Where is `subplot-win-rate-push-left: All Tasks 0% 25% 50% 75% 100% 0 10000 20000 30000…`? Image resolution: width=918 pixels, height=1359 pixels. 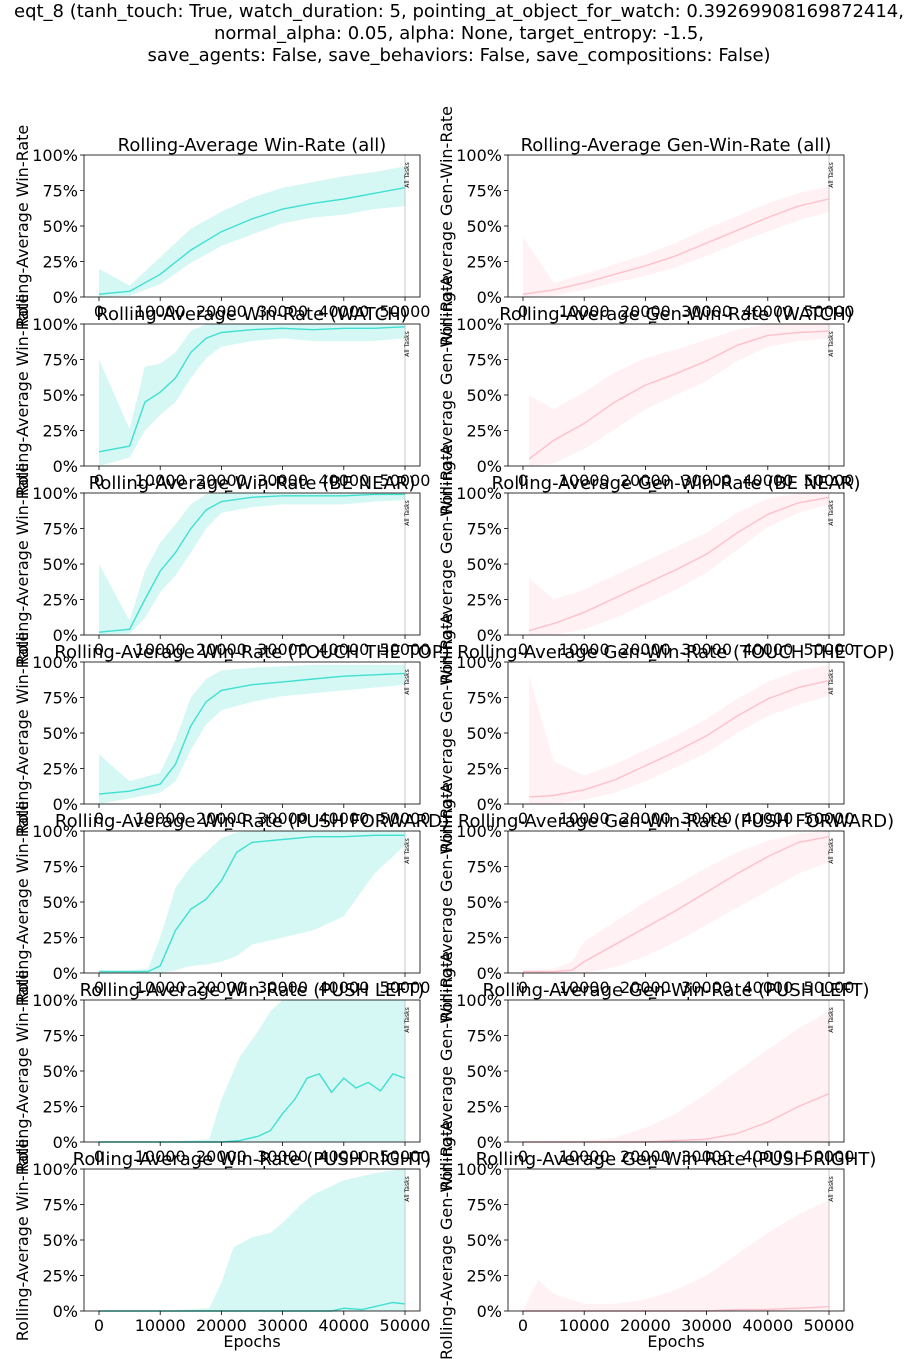
subplot-win-rate-push-left: All Tasks 0% 25% 50% 75% 100% 0 10000 20000 30000… is located at coordinates (221, 1076).